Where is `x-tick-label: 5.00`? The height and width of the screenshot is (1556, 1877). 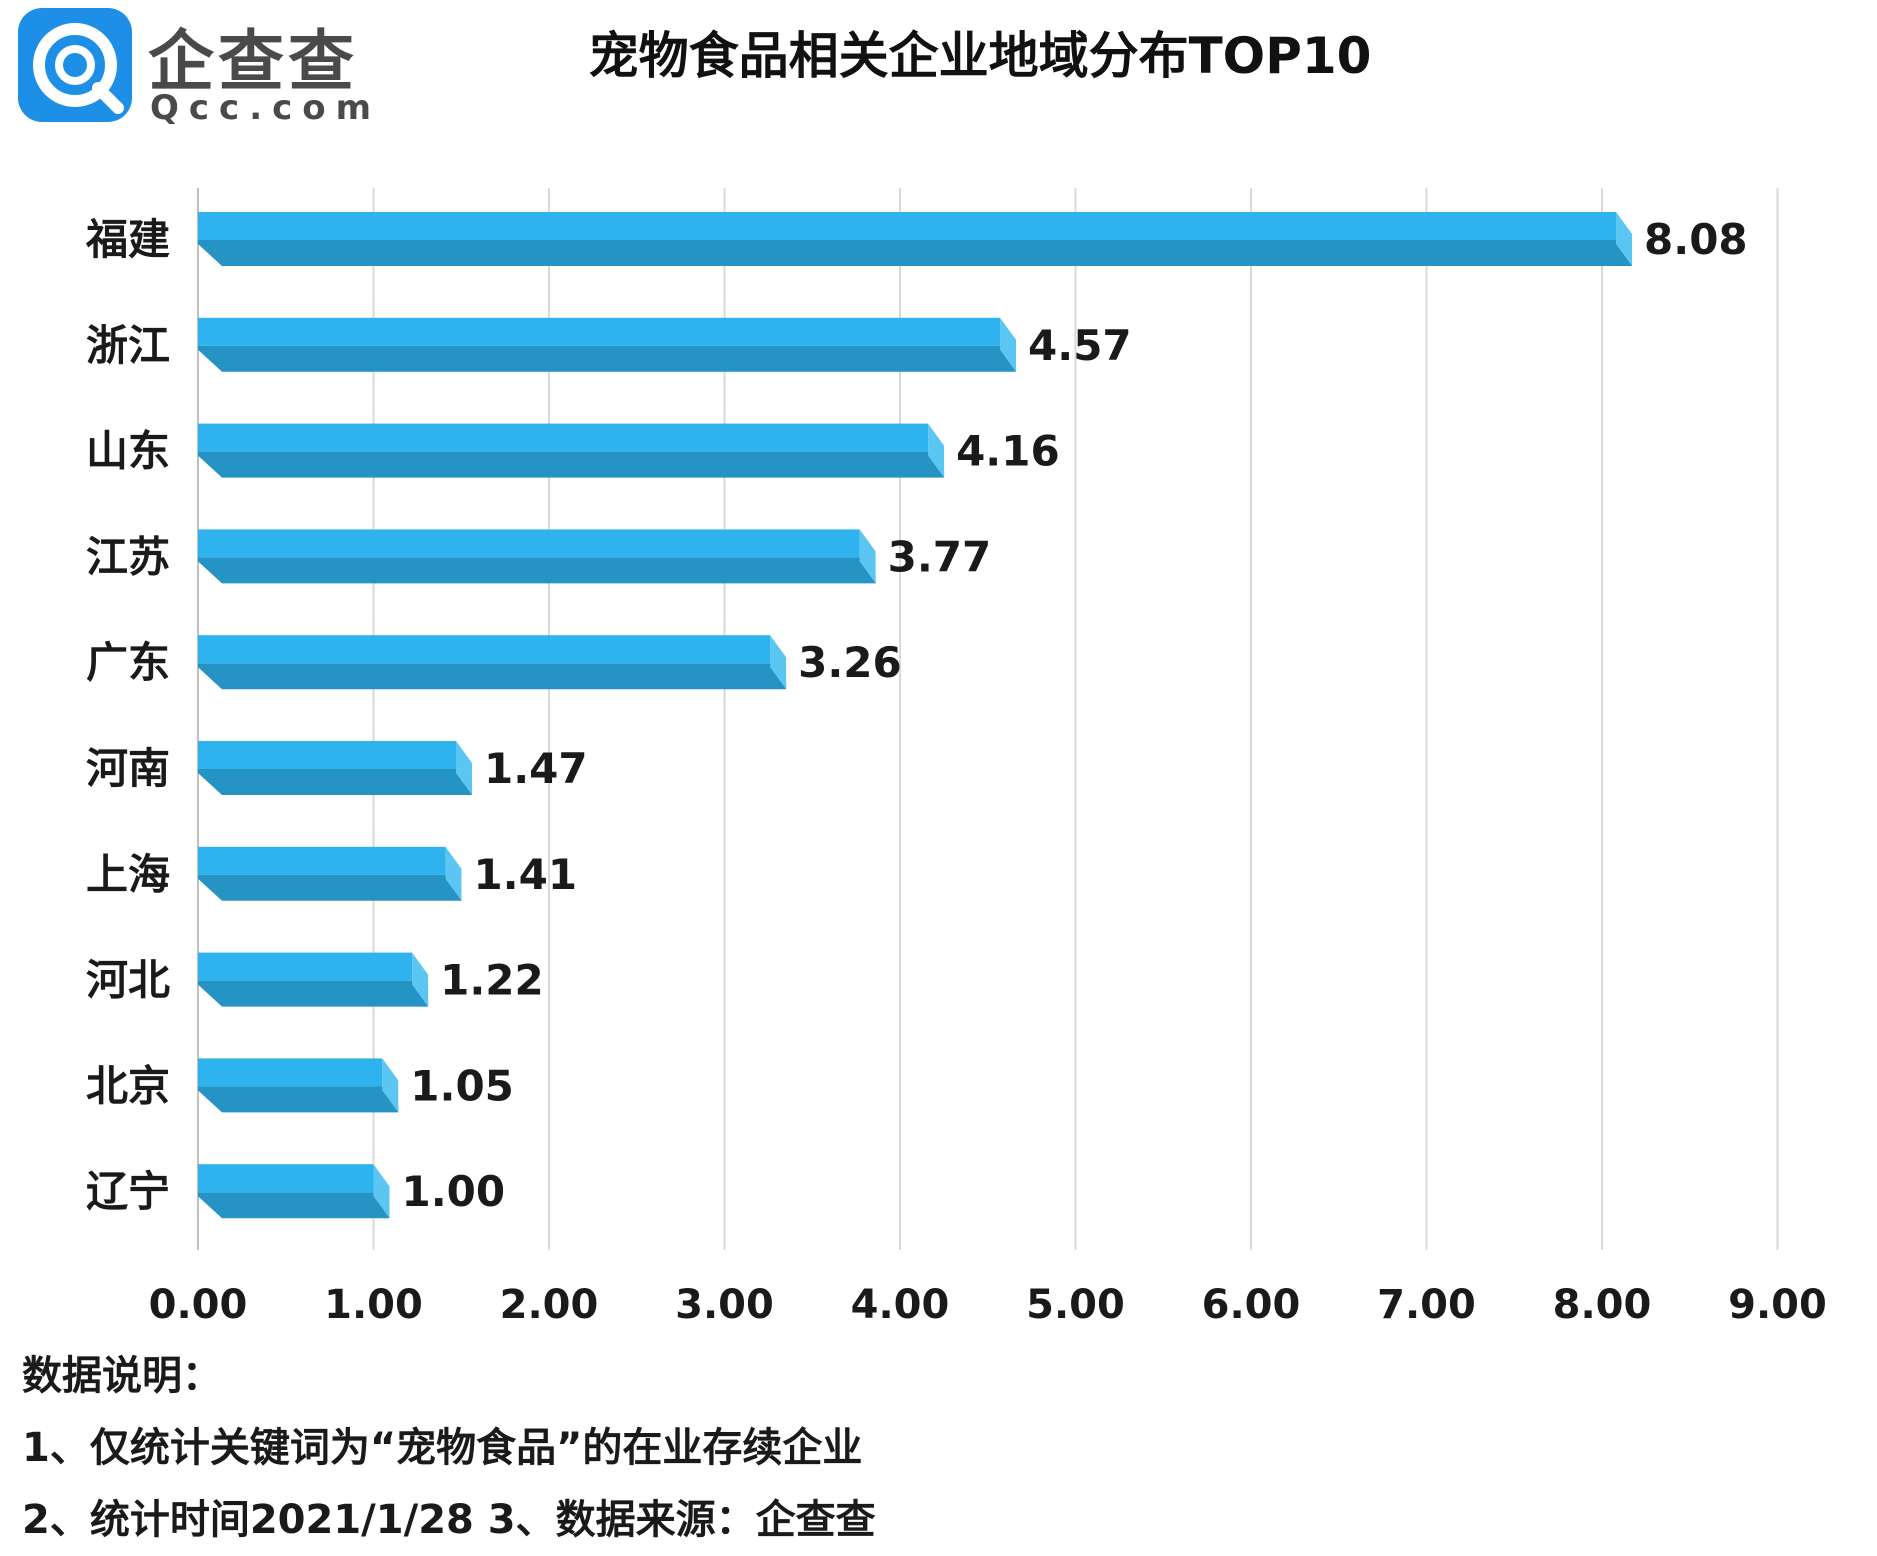 x-tick-label: 5.00 is located at coordinates (1075, 1301).